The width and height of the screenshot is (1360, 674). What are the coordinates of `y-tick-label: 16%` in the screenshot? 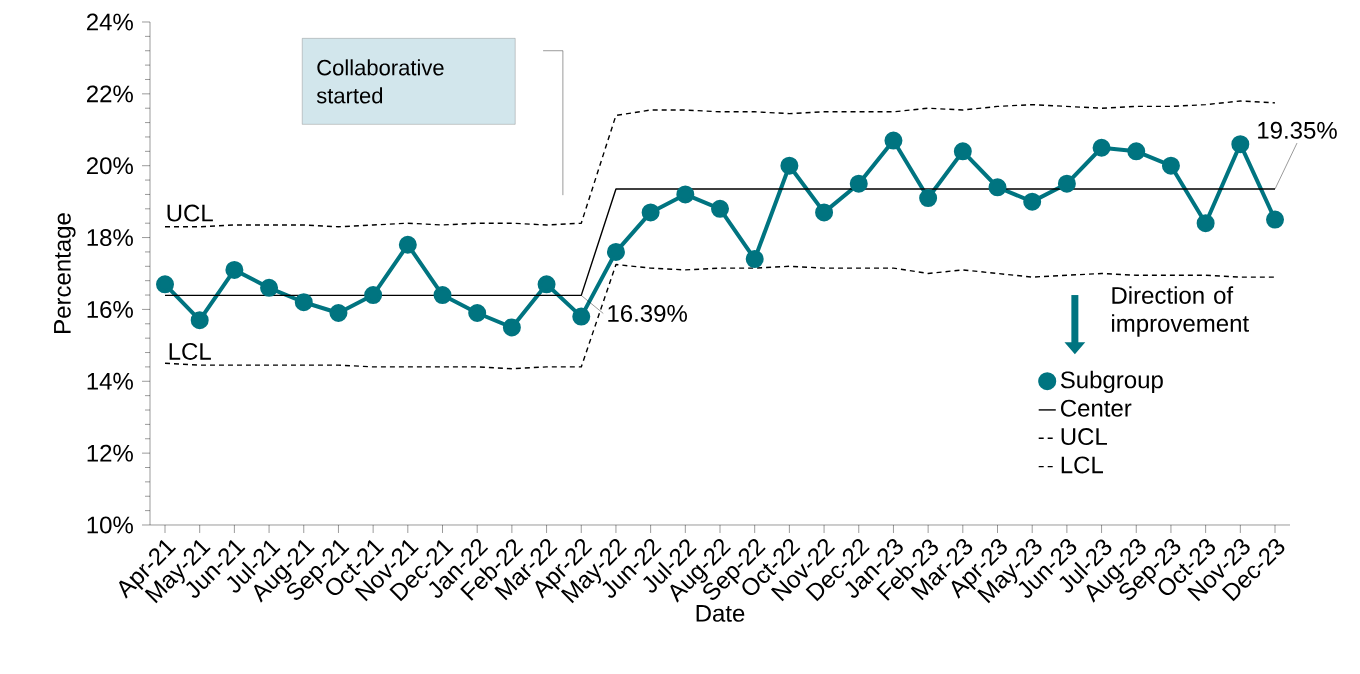 It's located at (110, 309).